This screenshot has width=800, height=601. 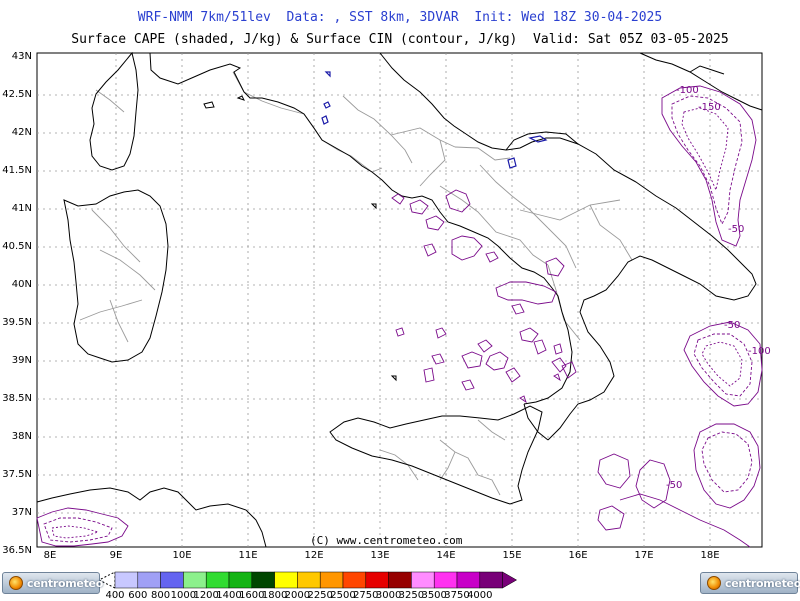 I want to click on colorbar-tick-label: 3500, so click(x=434, y=595).